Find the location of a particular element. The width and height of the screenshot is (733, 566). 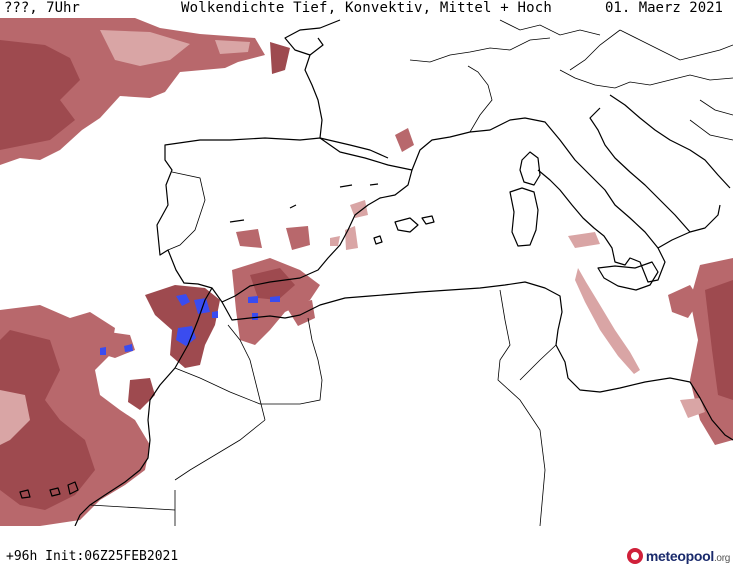

cloud-area-atlantic-nw is located at coordinates (132, 91).